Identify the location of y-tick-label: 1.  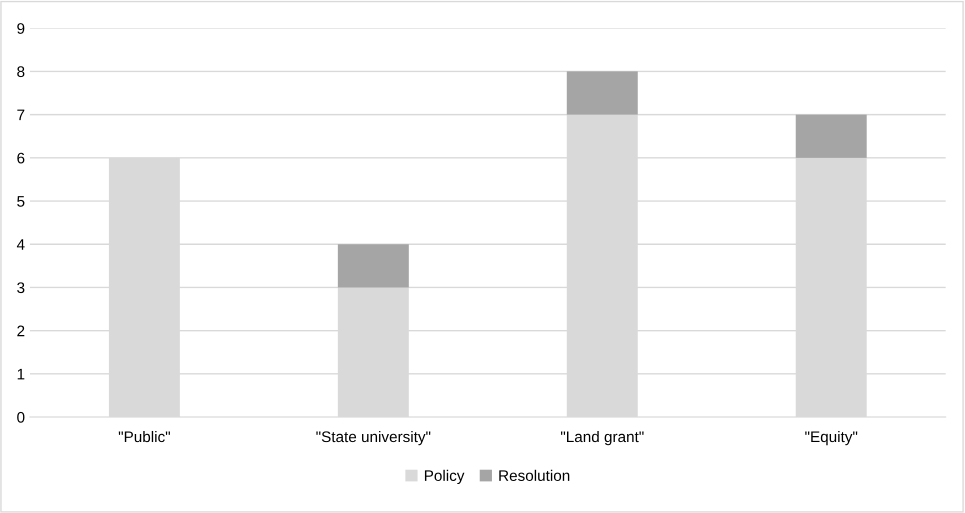
(21, 374).